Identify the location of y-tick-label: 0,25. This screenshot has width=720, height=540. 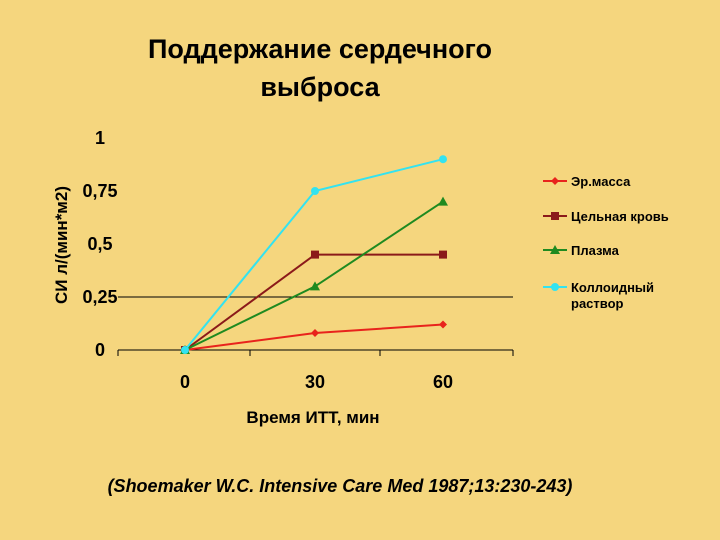
(99, 297).